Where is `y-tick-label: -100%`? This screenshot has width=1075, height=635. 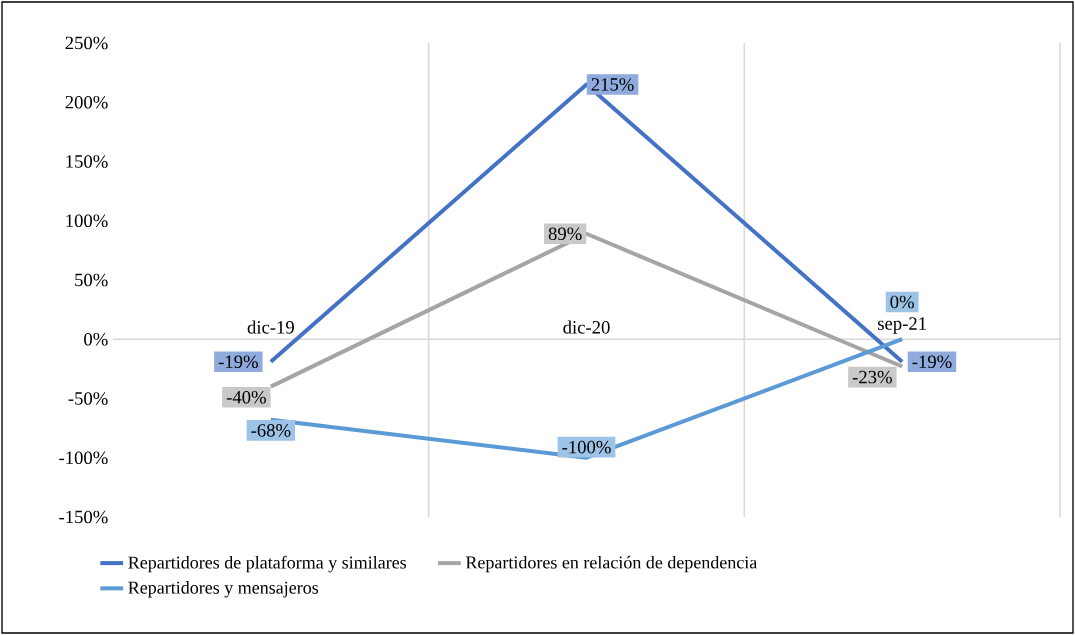
y-tick-label: -100% is located at coordinates (83, 458).